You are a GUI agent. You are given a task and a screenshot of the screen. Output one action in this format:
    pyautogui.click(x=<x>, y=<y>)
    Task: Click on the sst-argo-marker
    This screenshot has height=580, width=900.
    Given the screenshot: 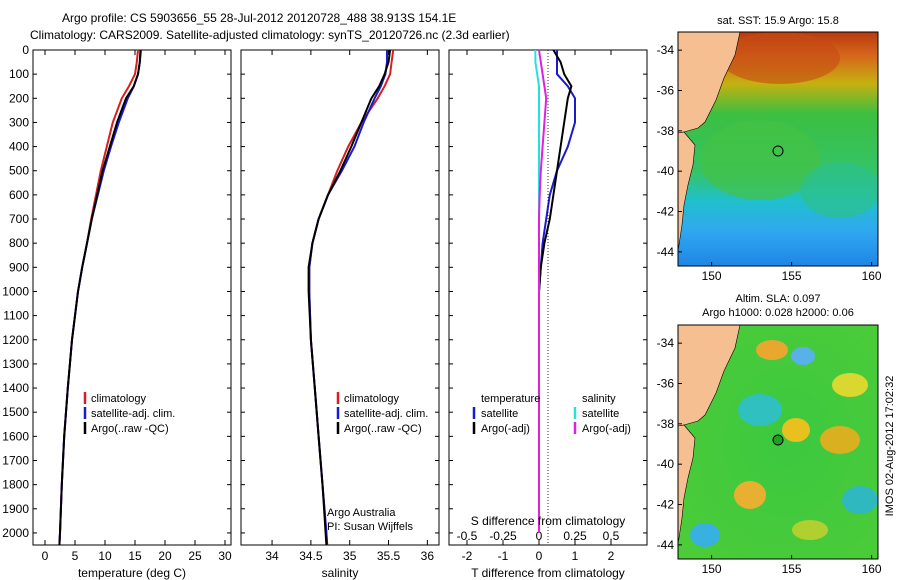 What is the action you would take?
    pyautogui.click(x=778, y=151)
    